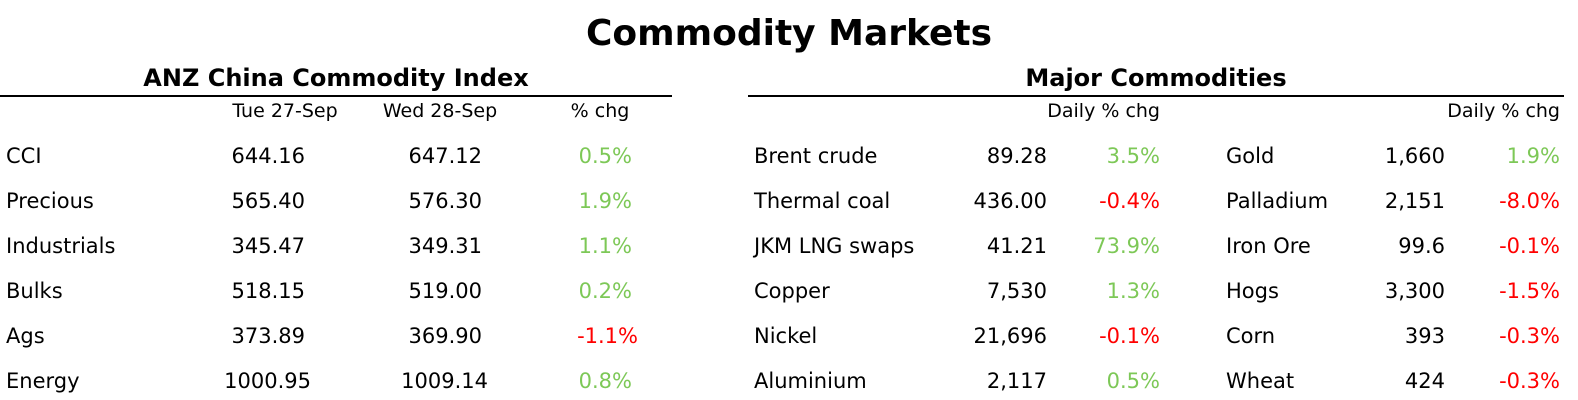  Describe the element at coordinates (268, 291) in the screenshot. I see `index-row-prev: 518.15` at that location.